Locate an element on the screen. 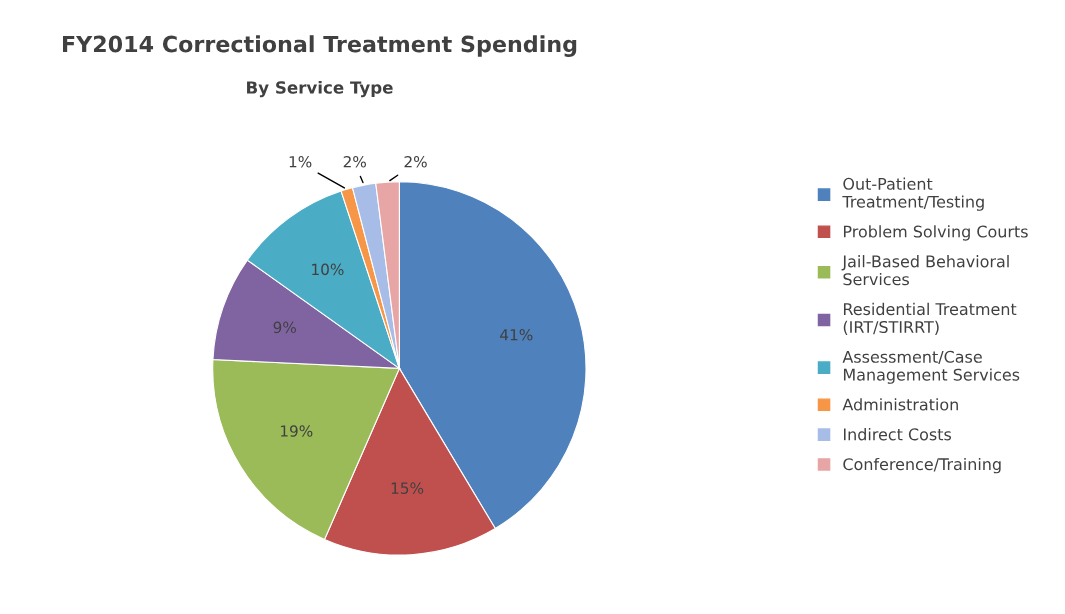 The image size is (1065, 614). legend-label: Out-Patient Treatment/Testing is located at coordinates (913, 194).